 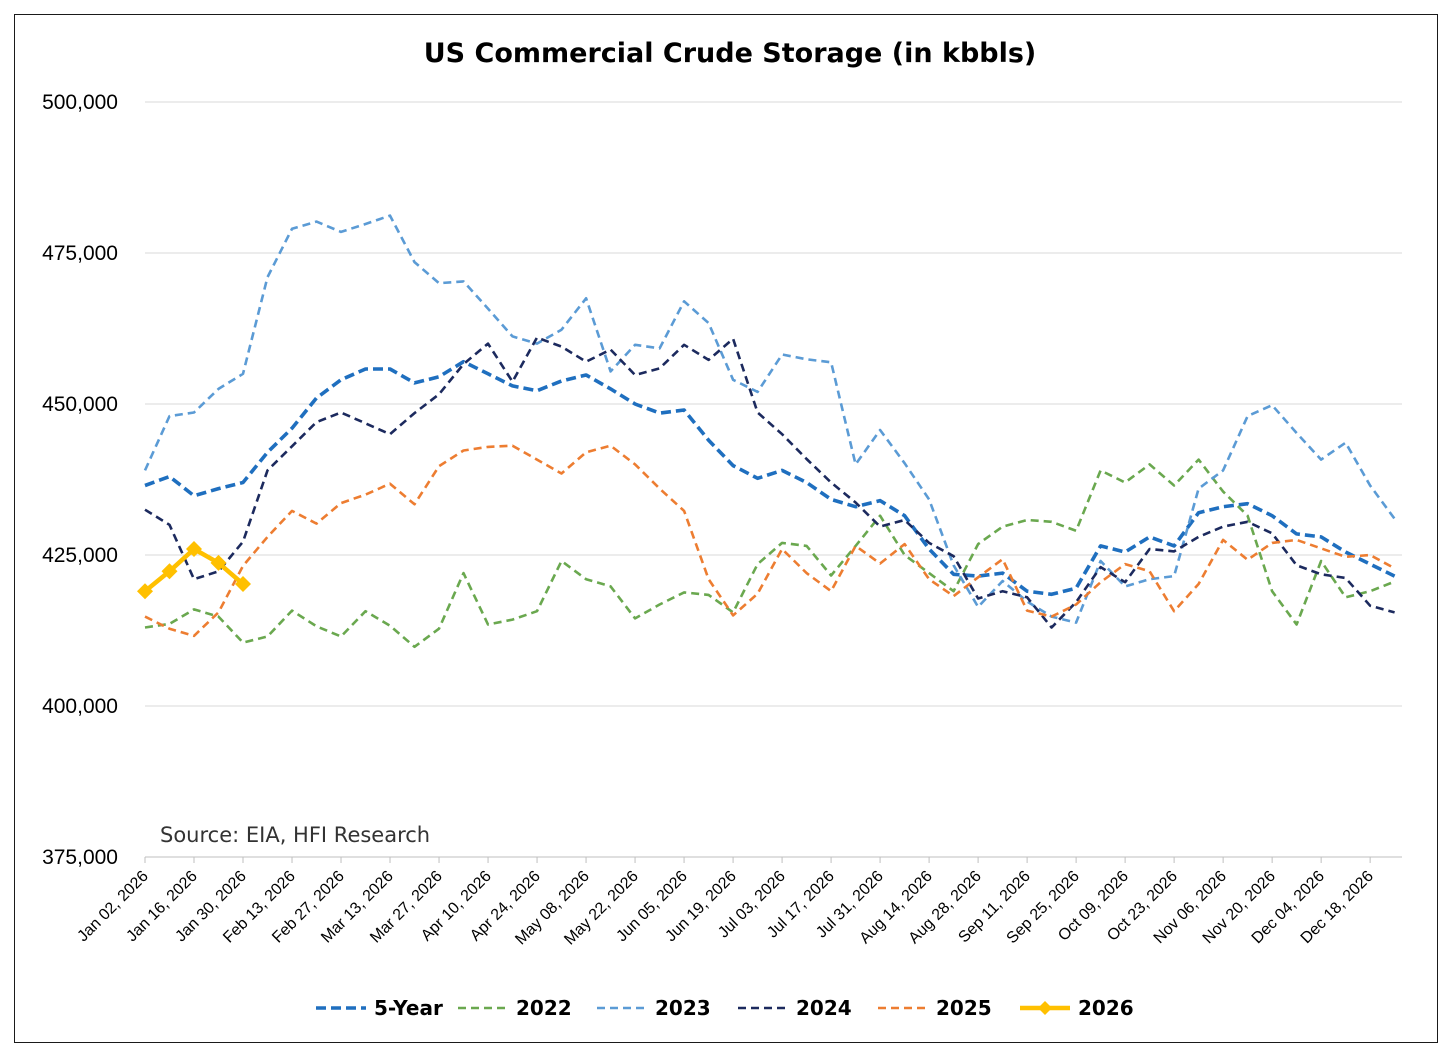 What do you see at coordinates (515, 1008) in the screenshot?
I see `legend-item-2022: 2022` at bounding box center [515, 1008].